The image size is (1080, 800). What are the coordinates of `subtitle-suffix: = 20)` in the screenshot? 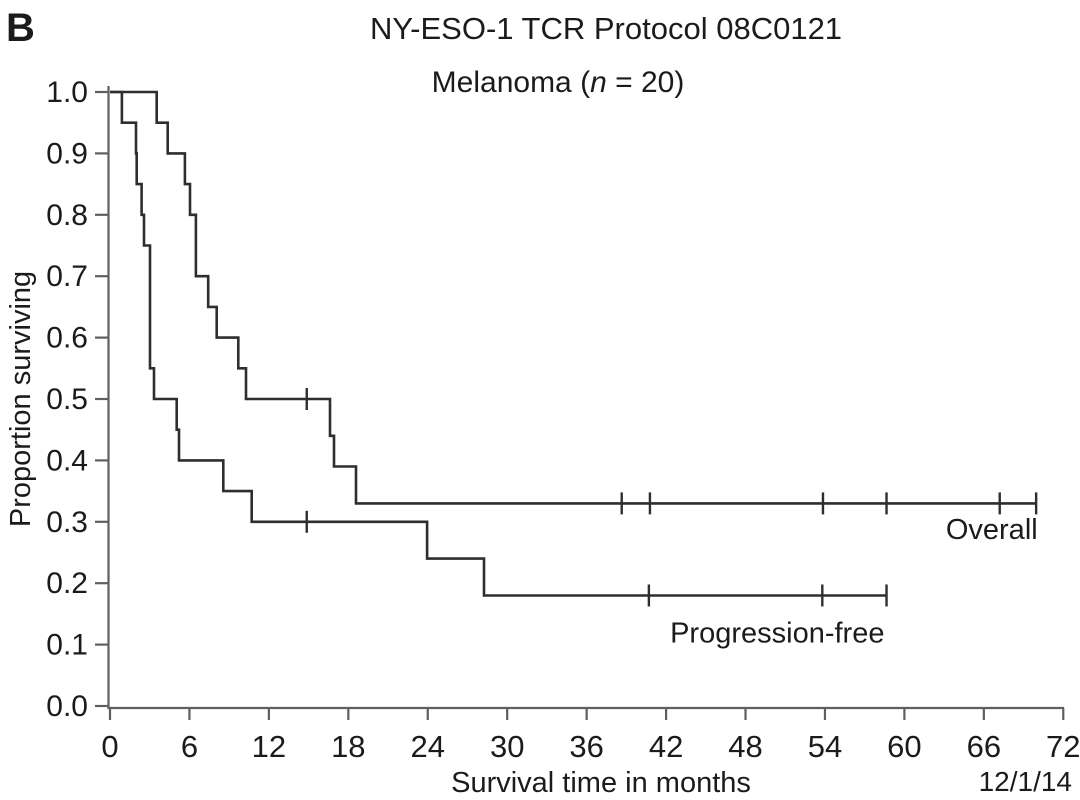 It's located at (645, 82).